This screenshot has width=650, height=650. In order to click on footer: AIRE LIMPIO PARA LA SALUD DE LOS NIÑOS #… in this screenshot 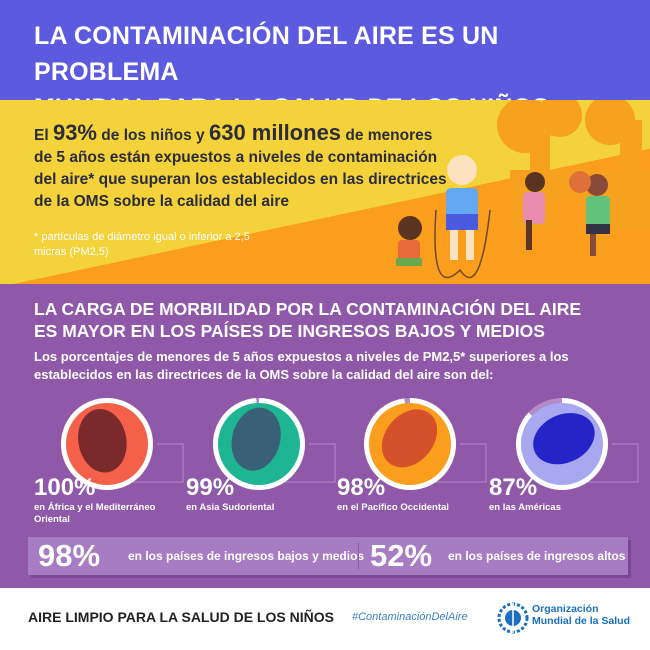, I will do `click(325, 619)`.